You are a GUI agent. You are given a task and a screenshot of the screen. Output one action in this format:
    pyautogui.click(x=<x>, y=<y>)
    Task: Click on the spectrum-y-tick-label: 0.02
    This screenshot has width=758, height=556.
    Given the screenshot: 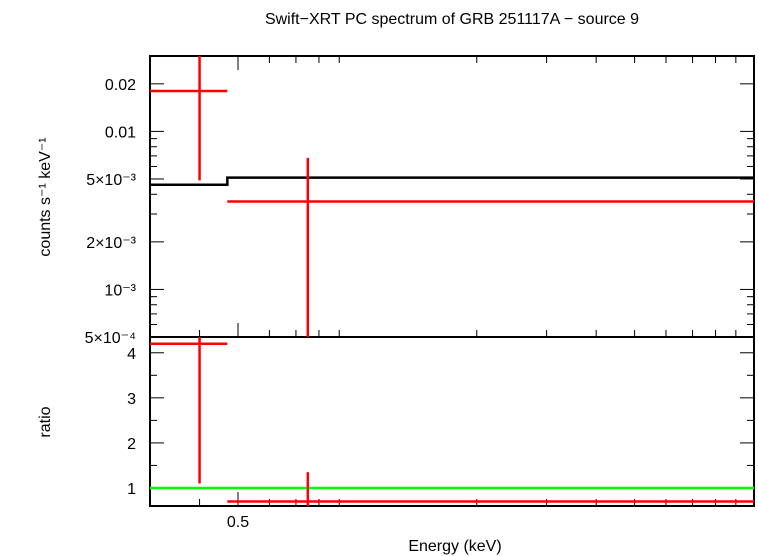 What is the action you would take?
    pyautogui.click(x=120, y=85)
    